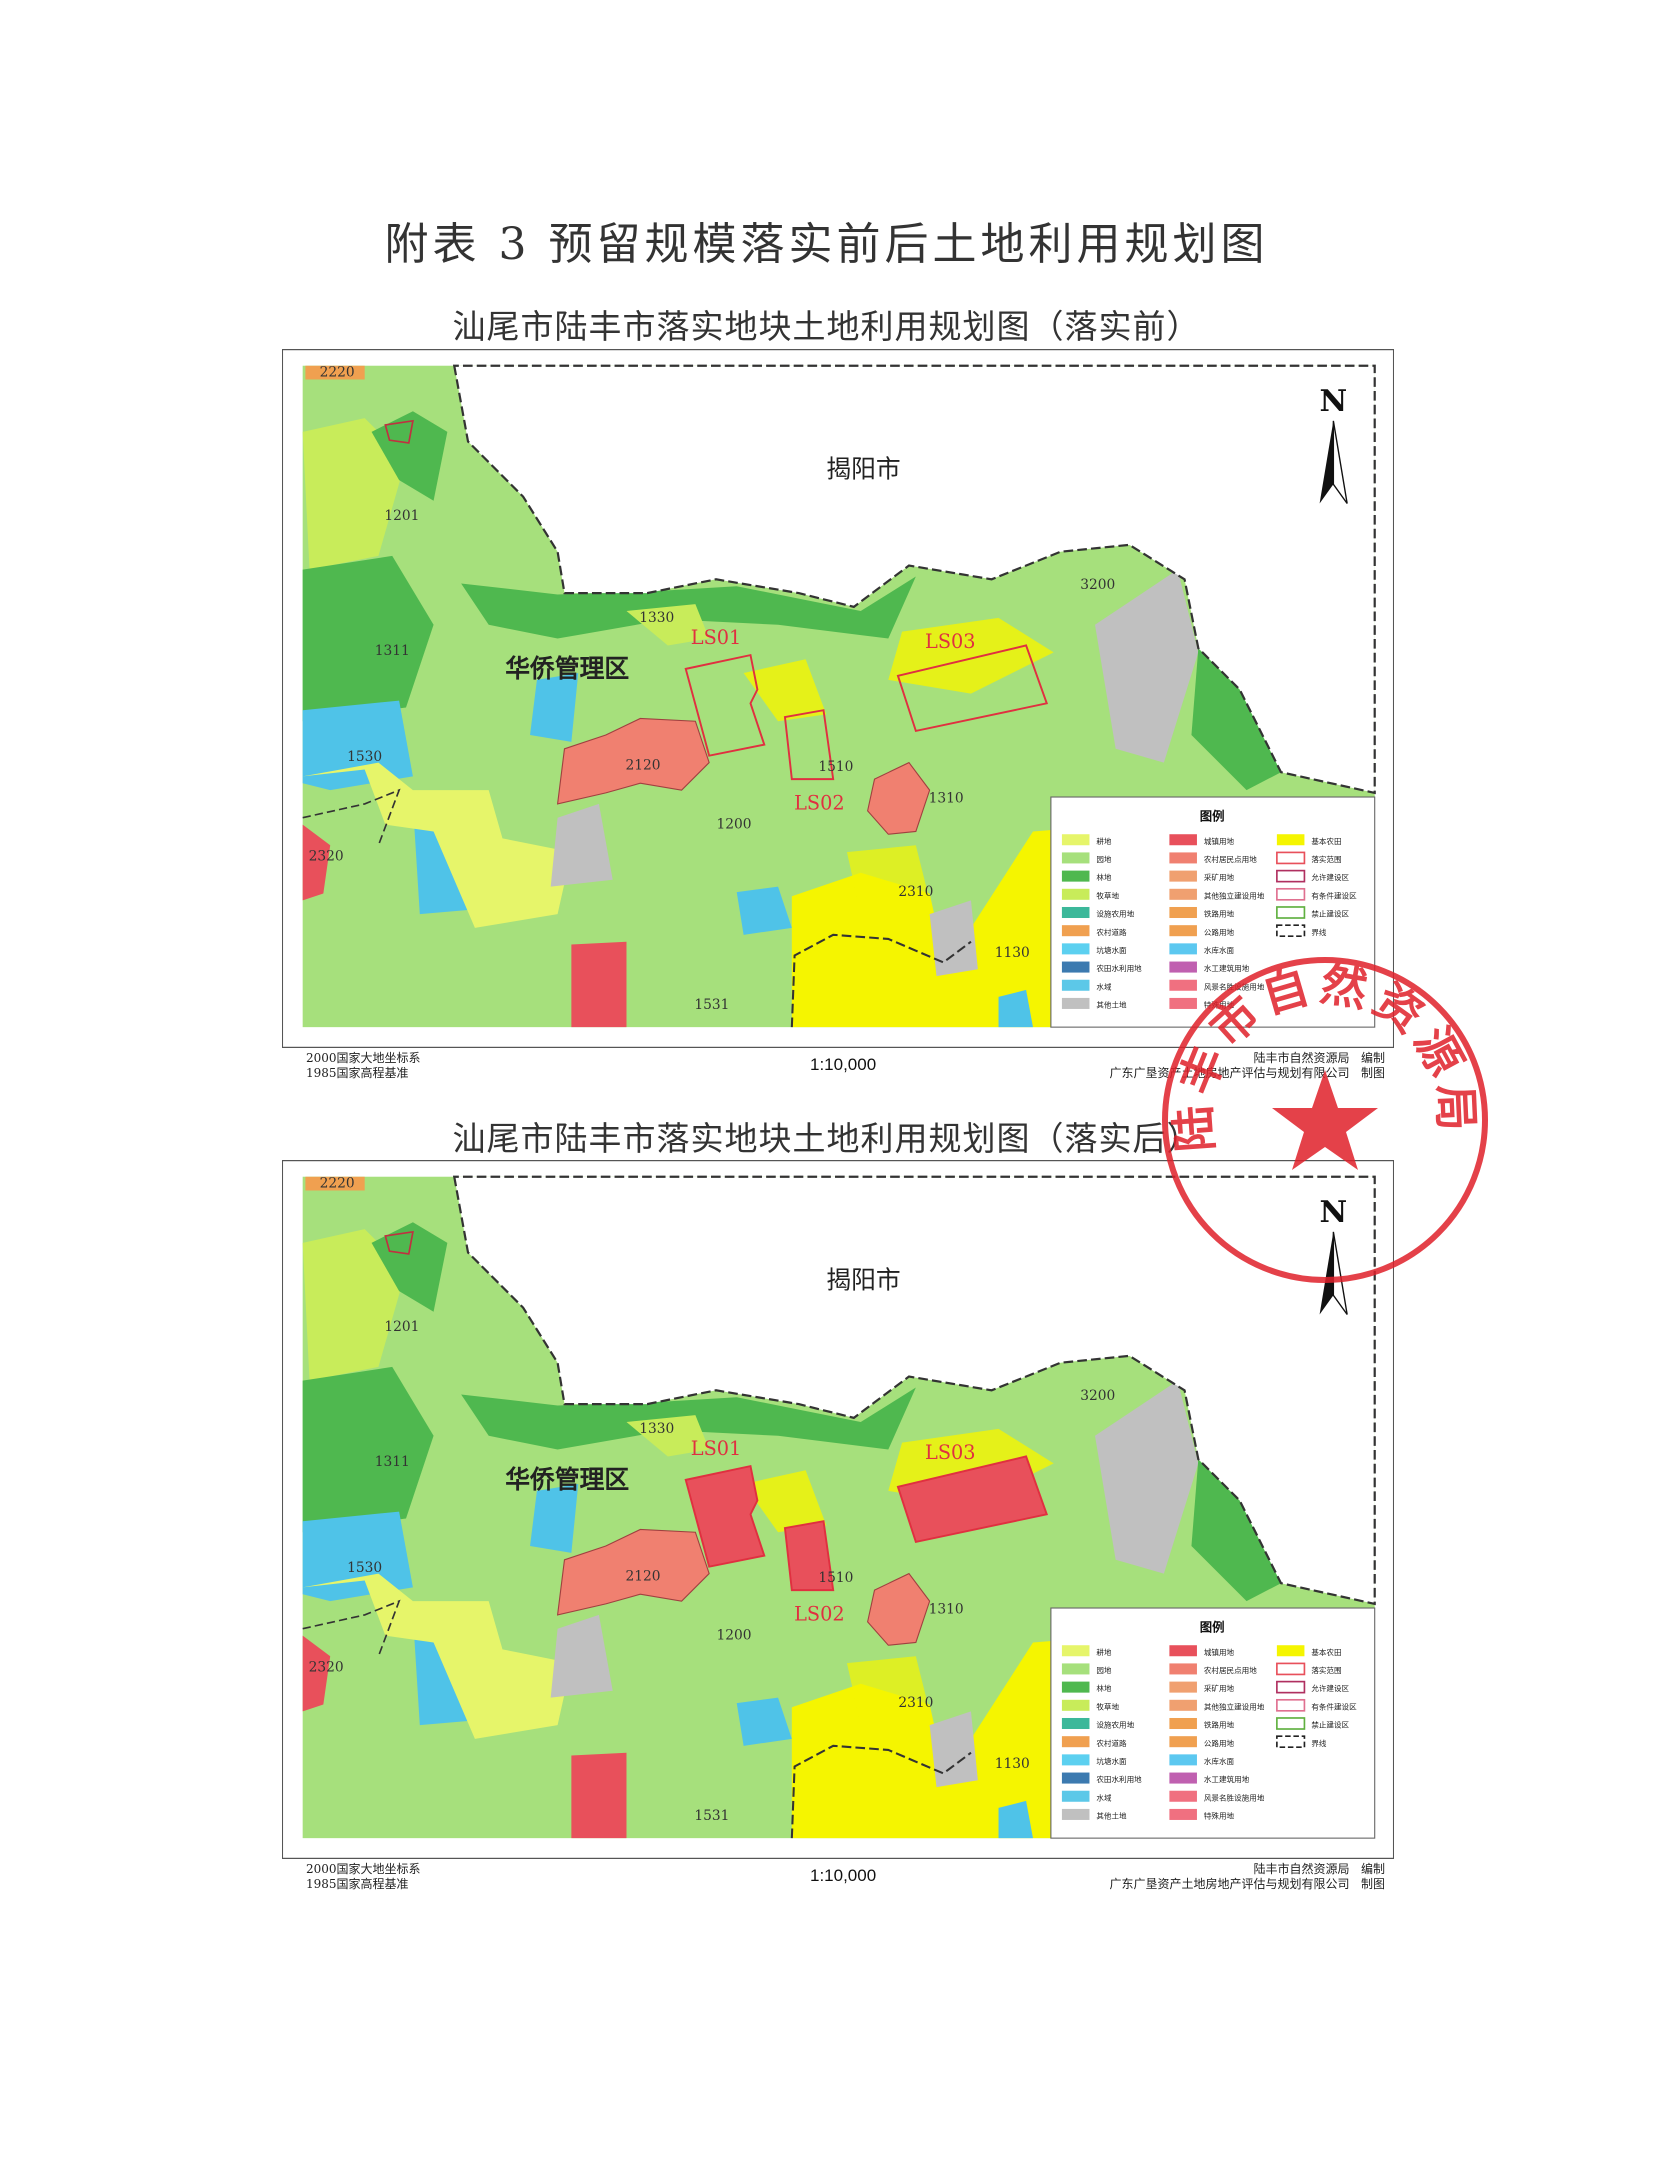 This screenshot has height=2168, width=1653. I want to click on legend-title: 图例, so click(1212, 815).